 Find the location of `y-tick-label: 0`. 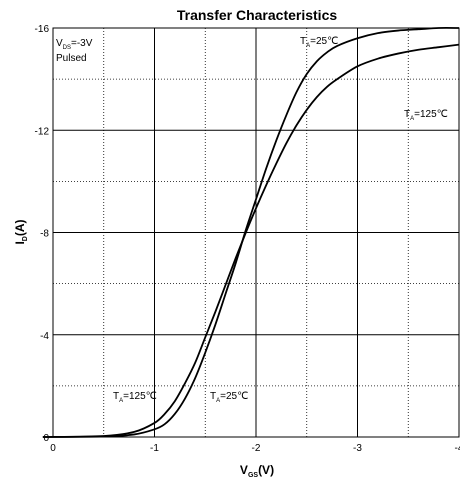

y-tick-label: 0 is located at coordinates (46, 438).